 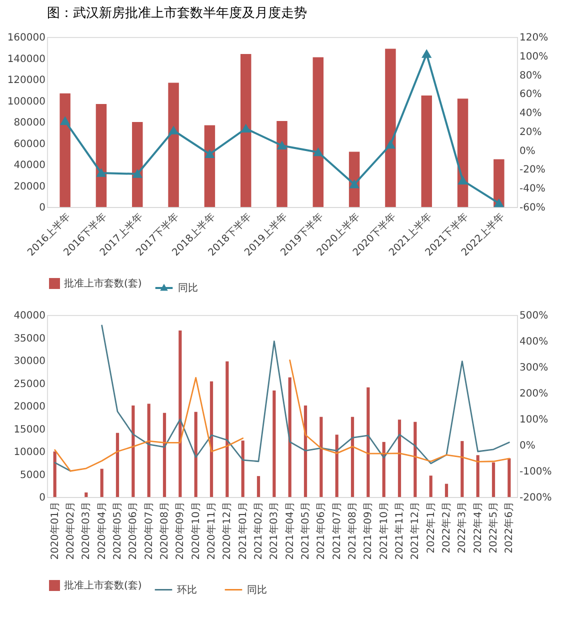 I want to click on y2-tick-label: 80%, so click(x=531, y=76).